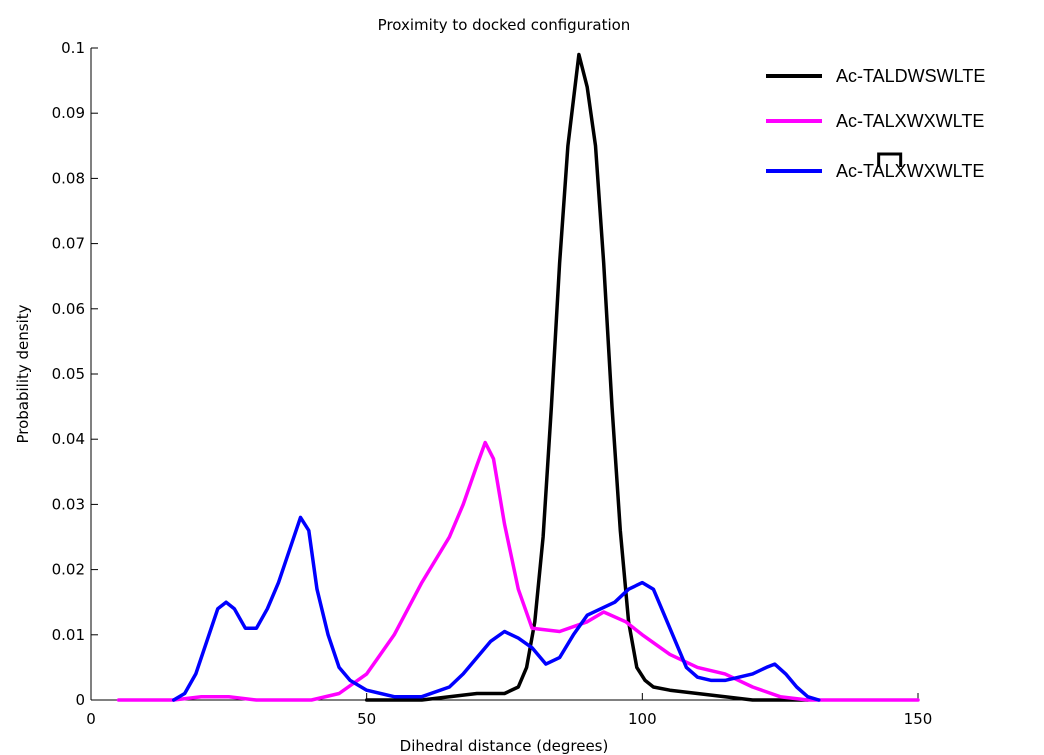 The height and width of the screenshot is (755, 1044). I want to click on legend-label-2: Ac-TALXWXWLTE, so click(910, 121).